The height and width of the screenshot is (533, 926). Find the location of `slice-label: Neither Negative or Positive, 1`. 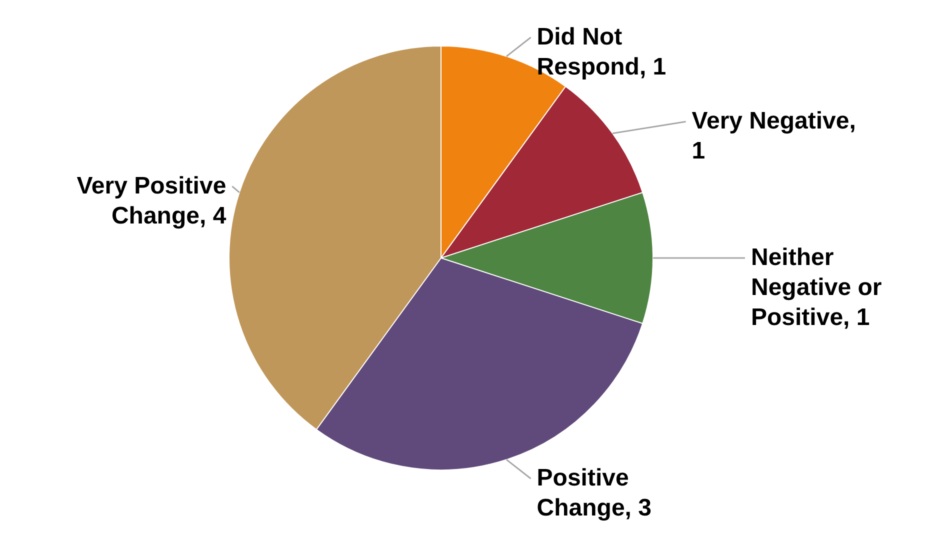

slice-label: Neither Negative or Positive, 1 is located at coordinates (816, 287).